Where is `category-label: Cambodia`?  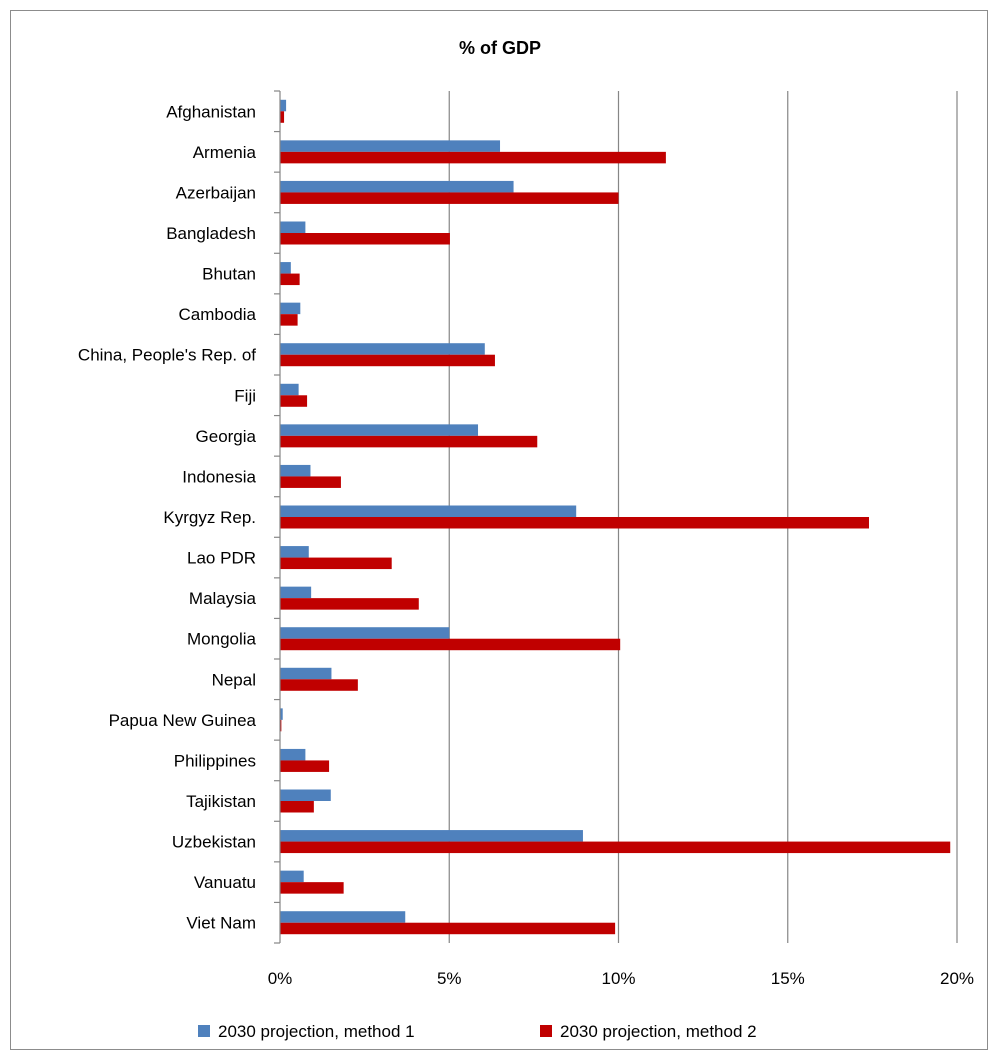
category-label: Cambodia is located at coordinates (218, 314).